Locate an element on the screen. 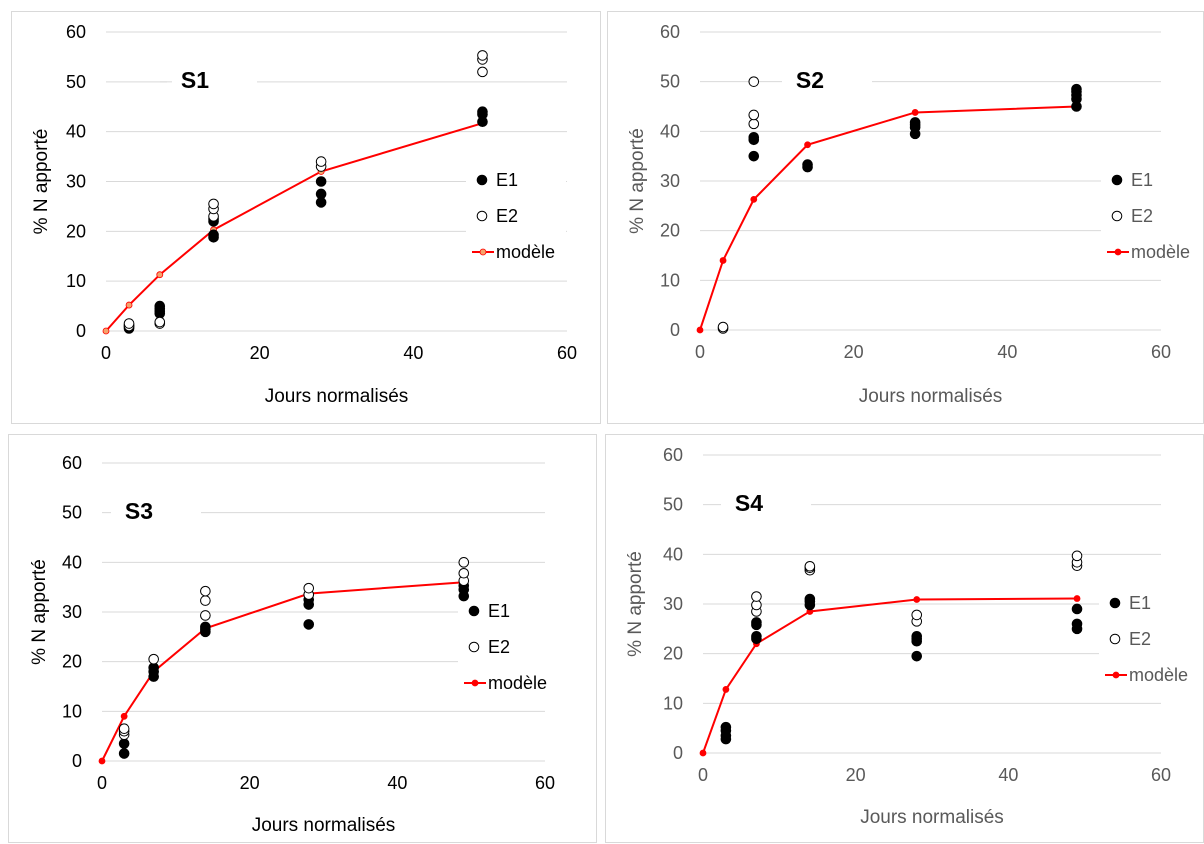  chart-title: S1 is located at coordinates (195, 80).